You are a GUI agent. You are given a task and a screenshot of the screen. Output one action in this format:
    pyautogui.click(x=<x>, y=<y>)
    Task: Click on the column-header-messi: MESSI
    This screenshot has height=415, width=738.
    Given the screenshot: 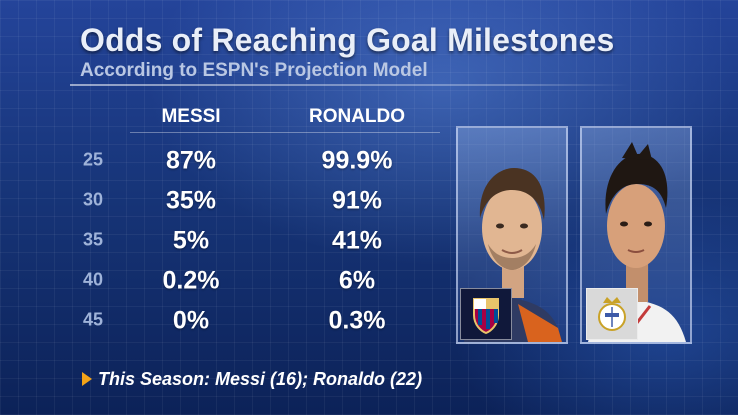 What is the action you would take?
    pyautogui.click(x=191, y=116)
    